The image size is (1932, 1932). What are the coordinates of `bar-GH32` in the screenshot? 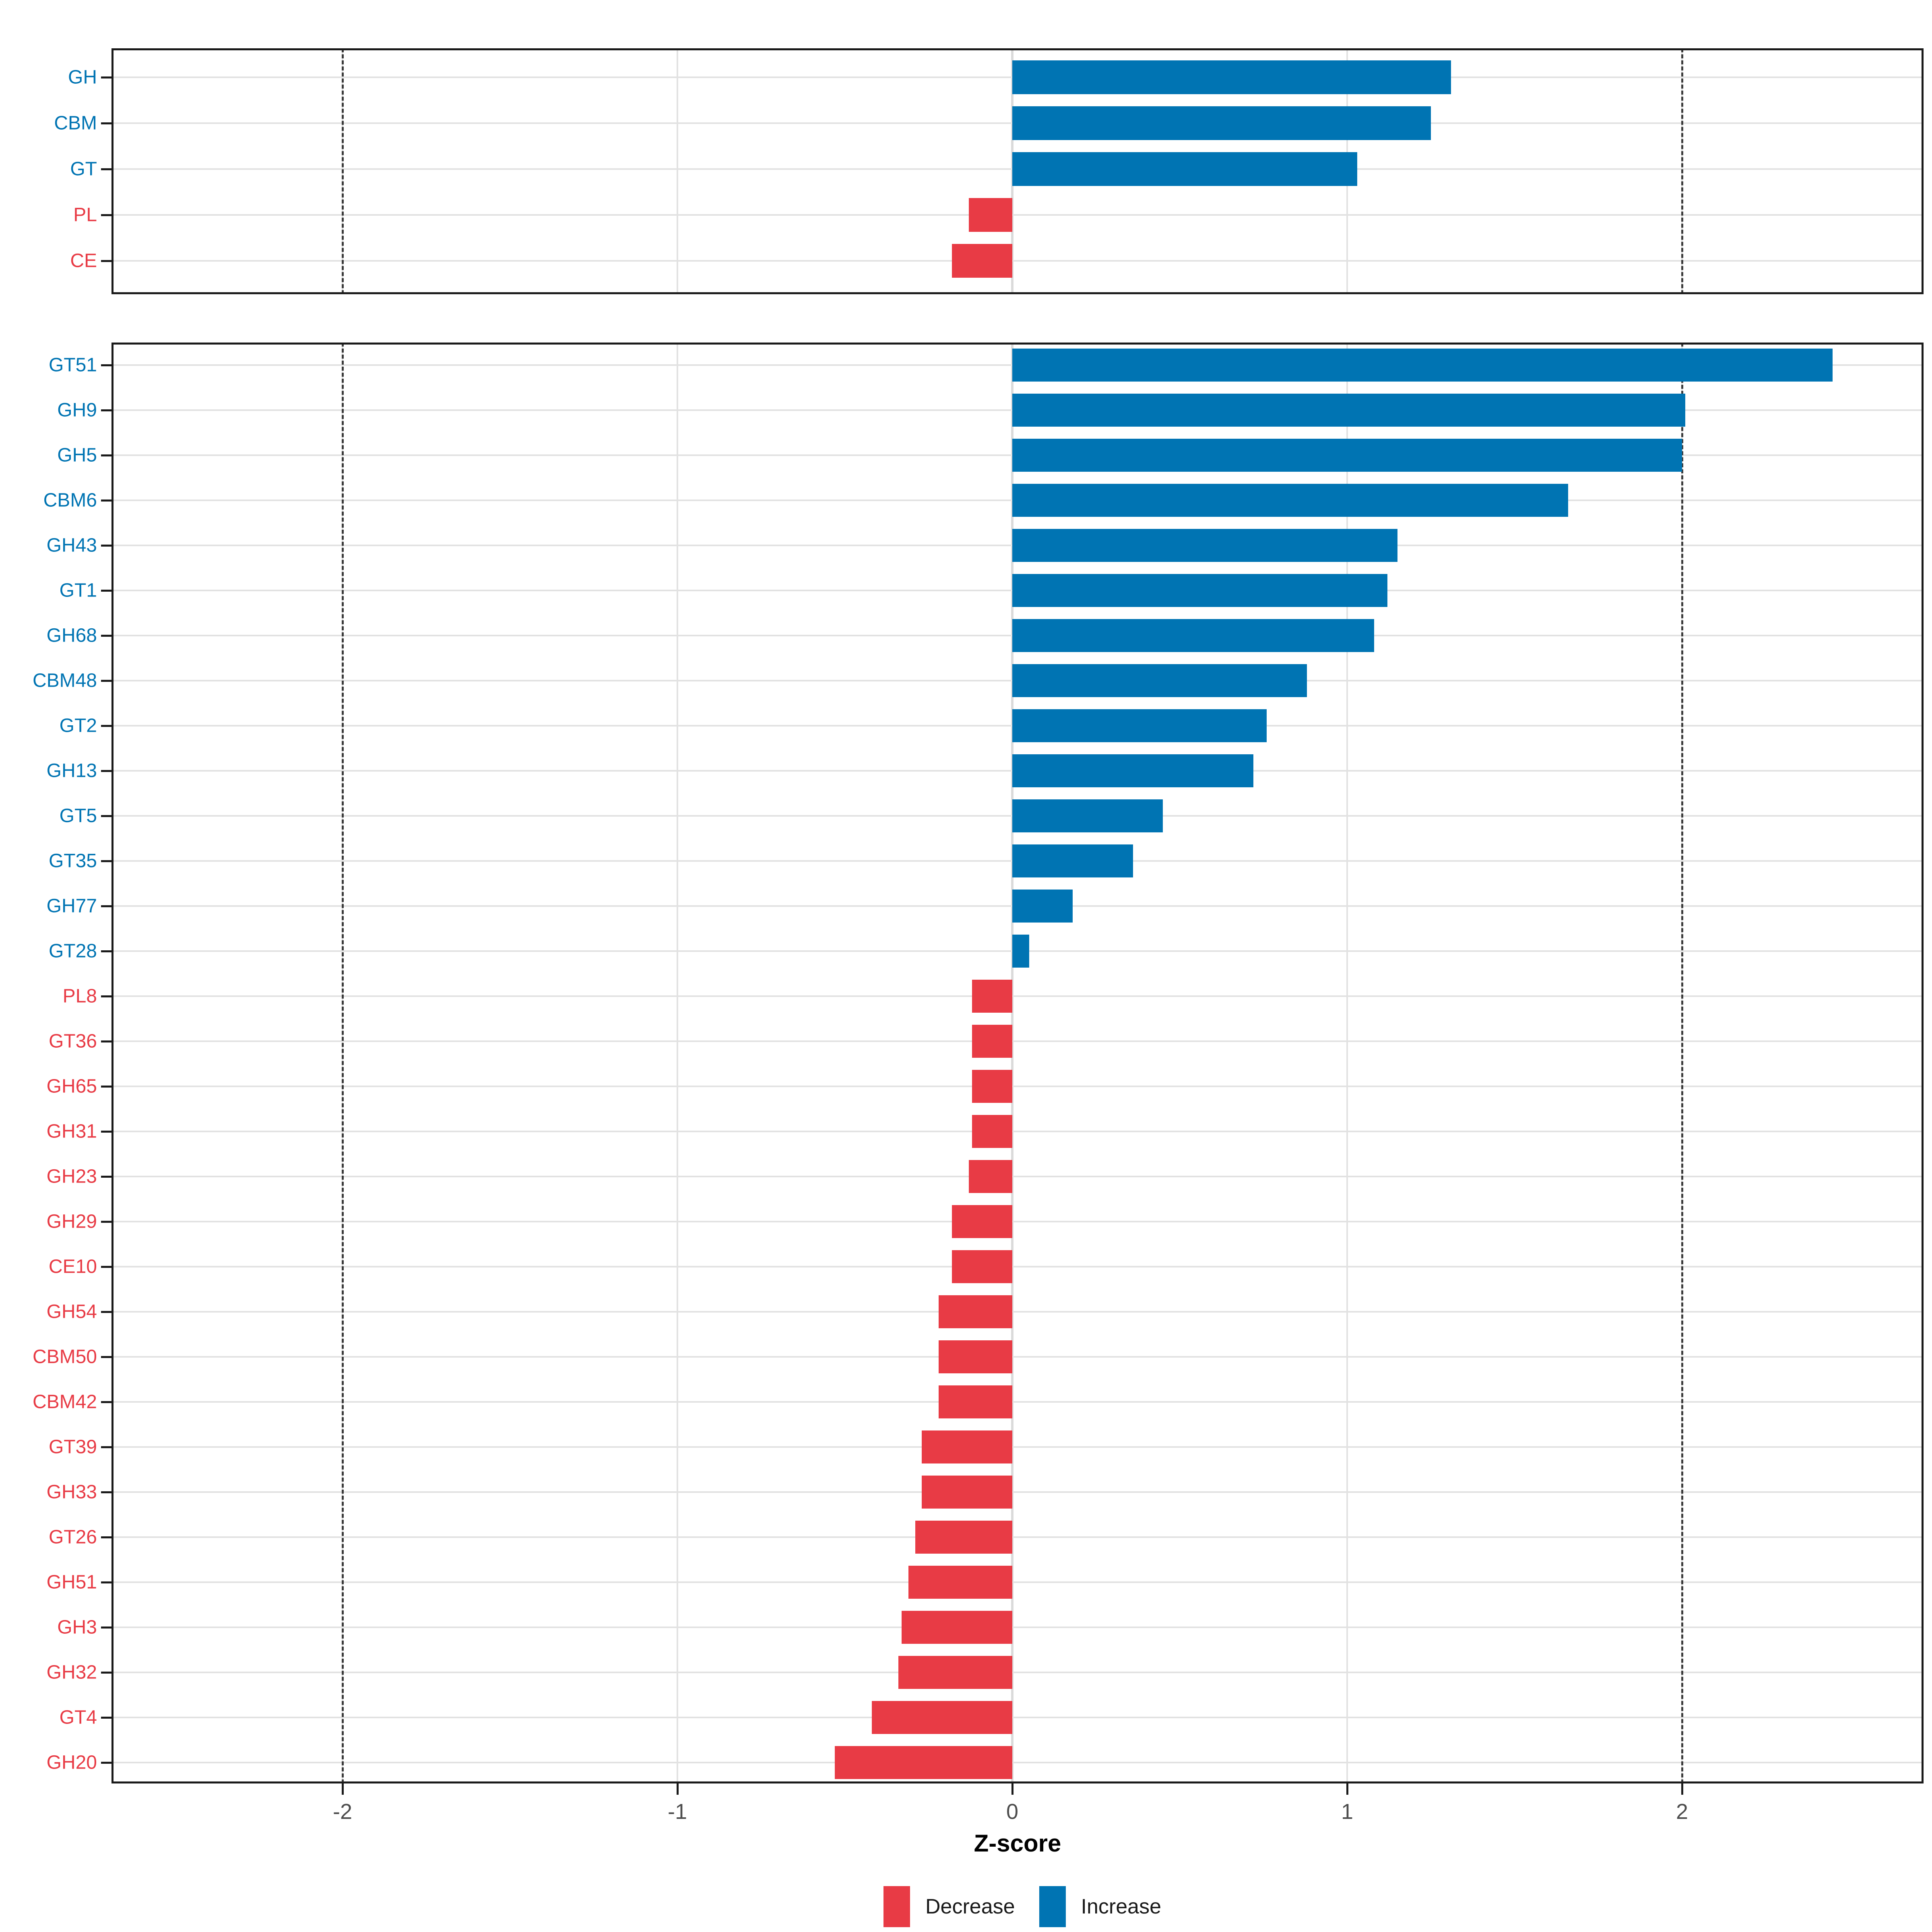 It's located at (955, 1672).